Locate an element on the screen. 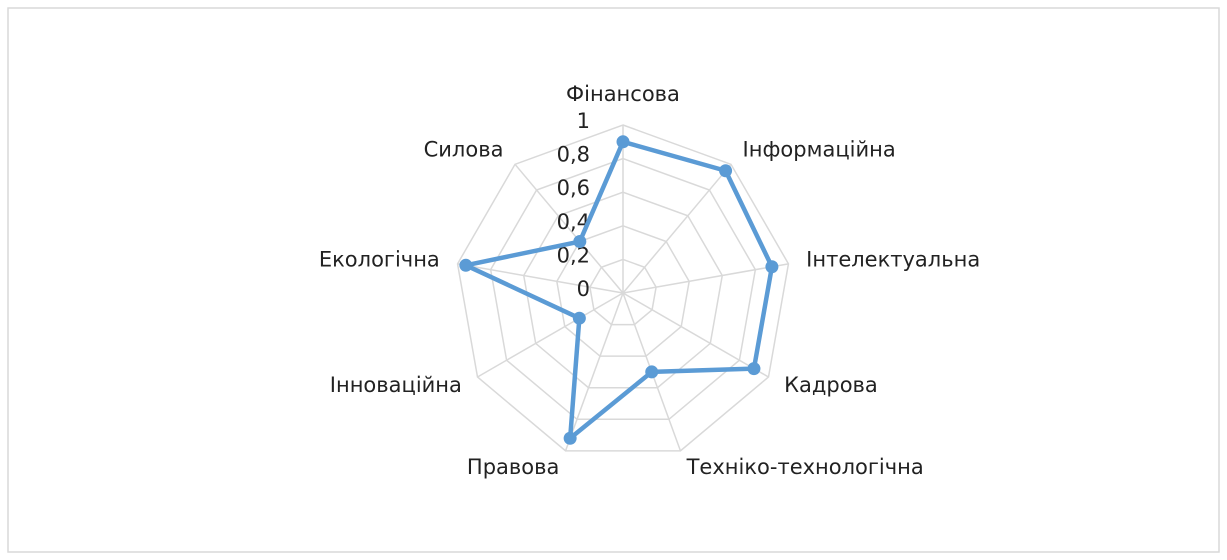 The height and width of the screenshot is (560, 1227). category-label: Правова is located at coordinates (513, 467).